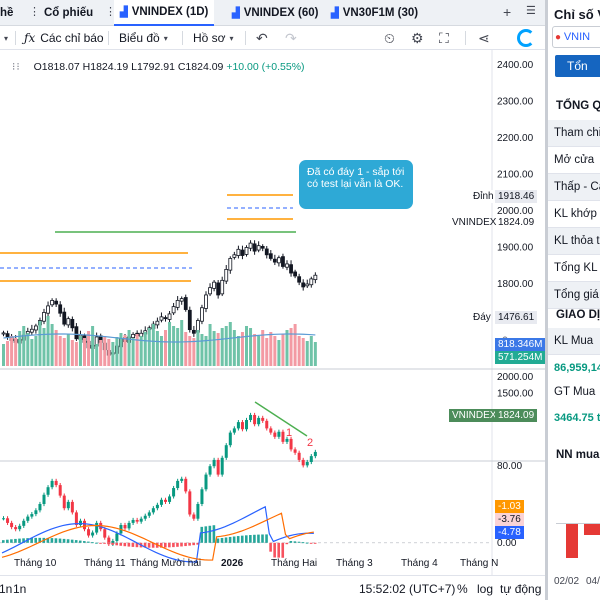 The height and width of the screenshot is (600, 600). What do you see at coordinates (516, 415) in the screenshot?
I see `pane2-value: 1824.09` at bounding box center [516, 415].